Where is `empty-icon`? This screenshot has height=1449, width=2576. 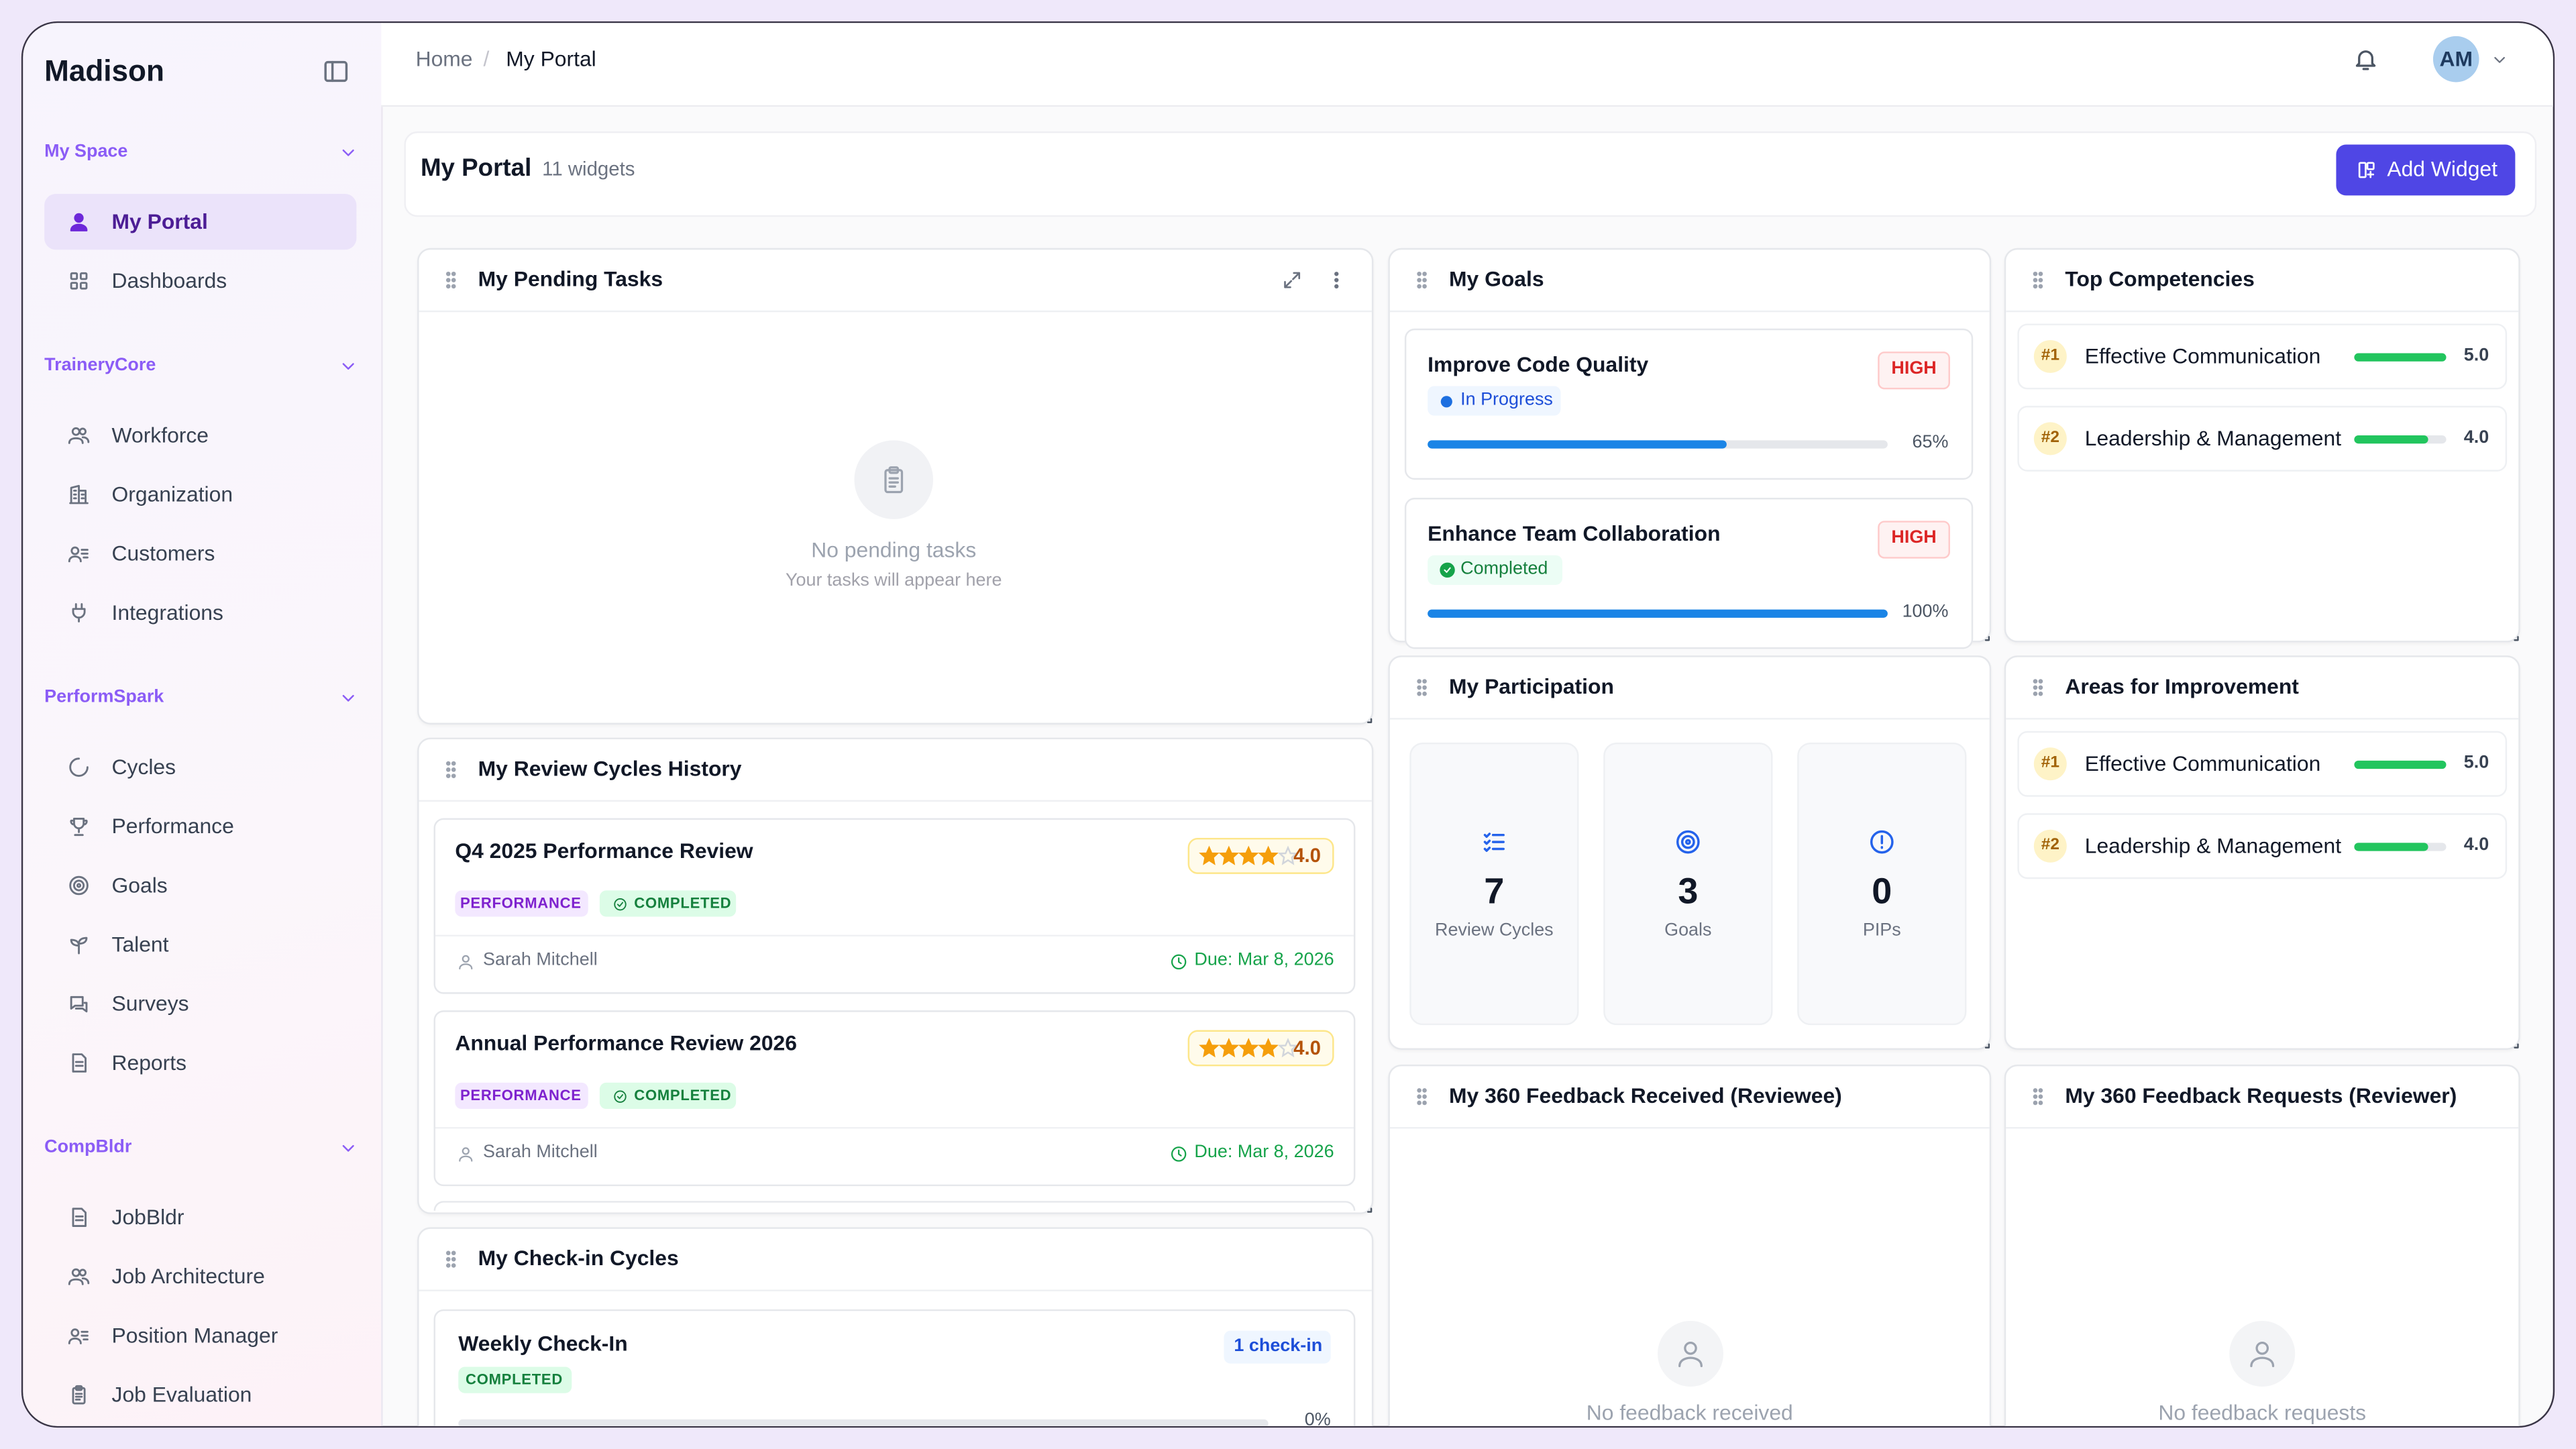 empty-icon is located at coordinates (894, 480).